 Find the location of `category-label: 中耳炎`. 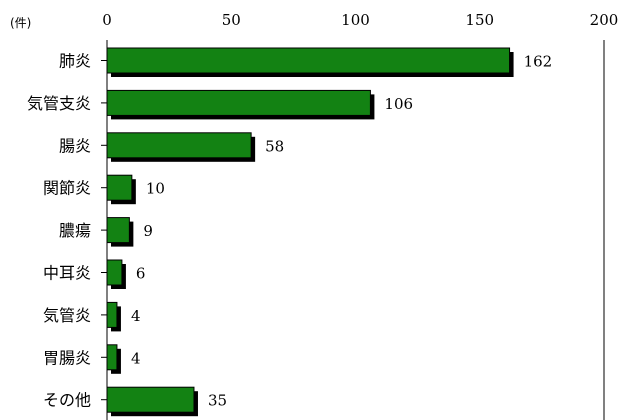

category-label: 中耳炎 is located at coordinates (67, 273).